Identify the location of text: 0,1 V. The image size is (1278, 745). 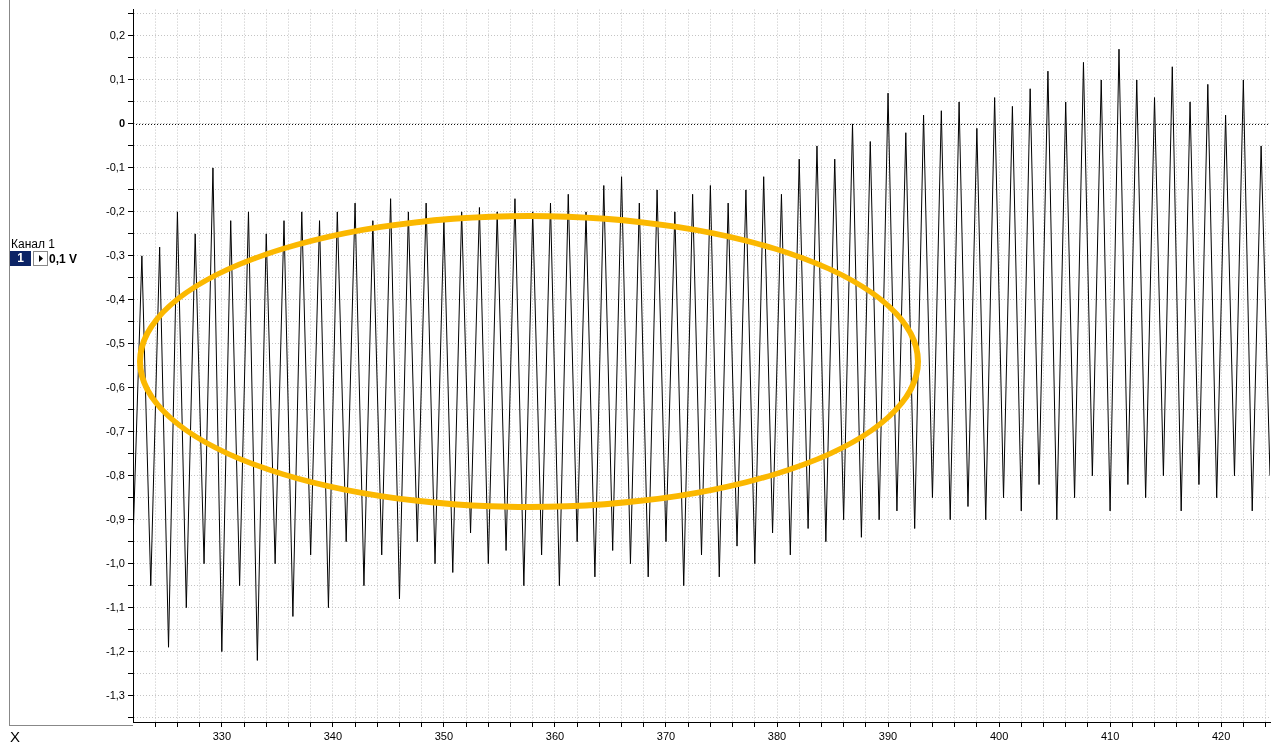
(63, 259).